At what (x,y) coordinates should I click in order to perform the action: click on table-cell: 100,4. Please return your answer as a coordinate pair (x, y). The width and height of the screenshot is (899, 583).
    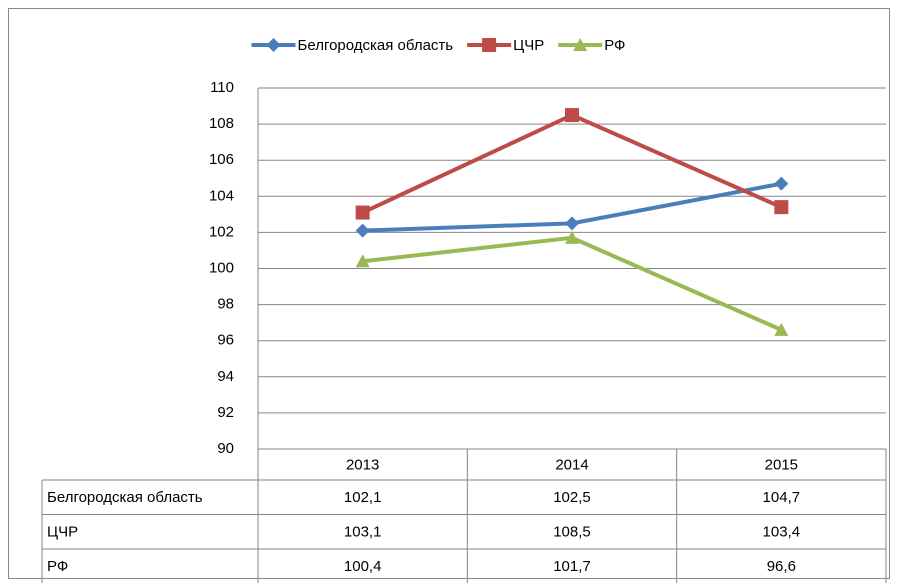
    Looking at the image, I should click on (363, 566).